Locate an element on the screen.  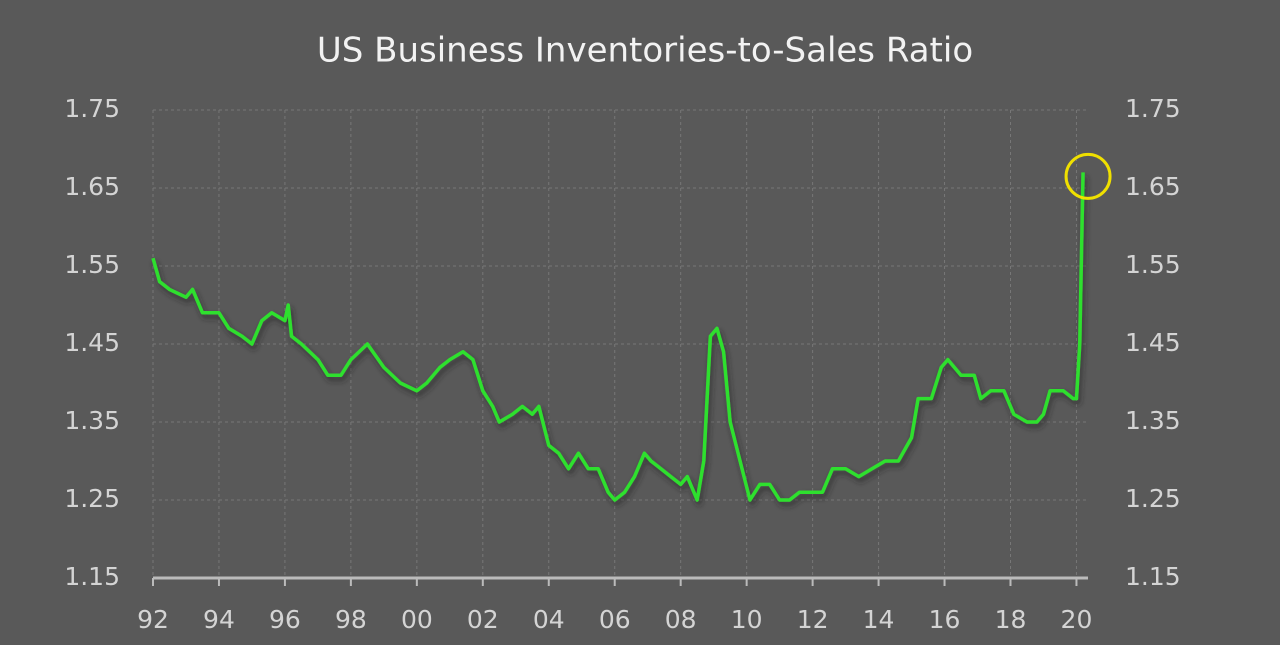
x-tick-label: 00 is located at coordinates (417, 619).